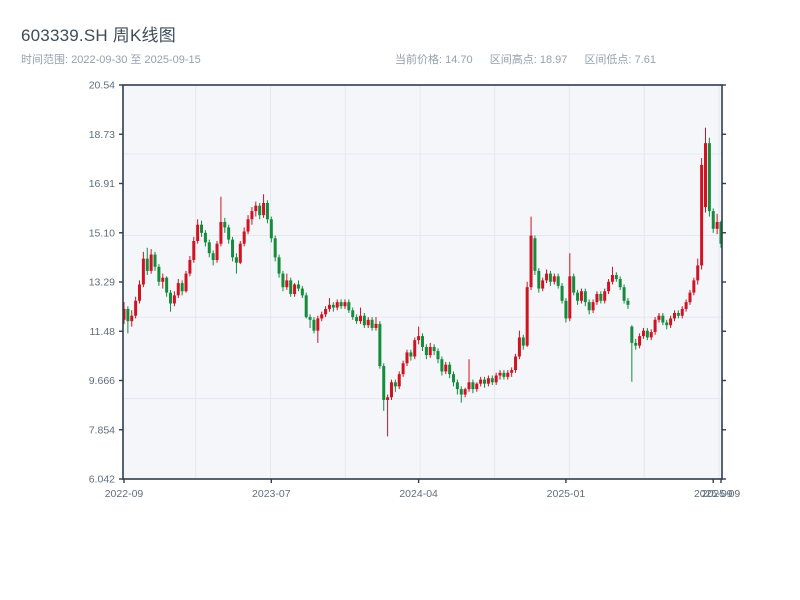 Image resolution: width=800 pixels, height=600 pixels. Describe the element at coordinates (566, 494) in the screenshot. I see `x-tick-label: 2025-01` at that location.